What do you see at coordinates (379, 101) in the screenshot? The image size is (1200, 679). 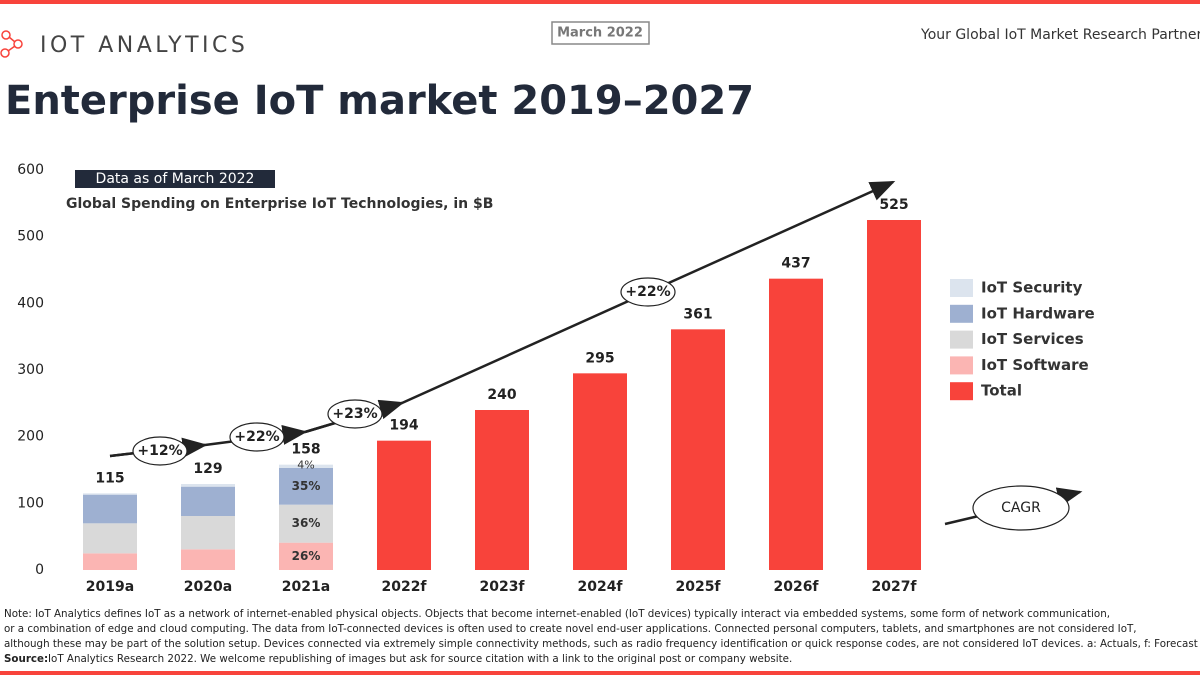 I see `chart-title: Enterprise IoT market 2019–2027` at bounding box center [379, 101].